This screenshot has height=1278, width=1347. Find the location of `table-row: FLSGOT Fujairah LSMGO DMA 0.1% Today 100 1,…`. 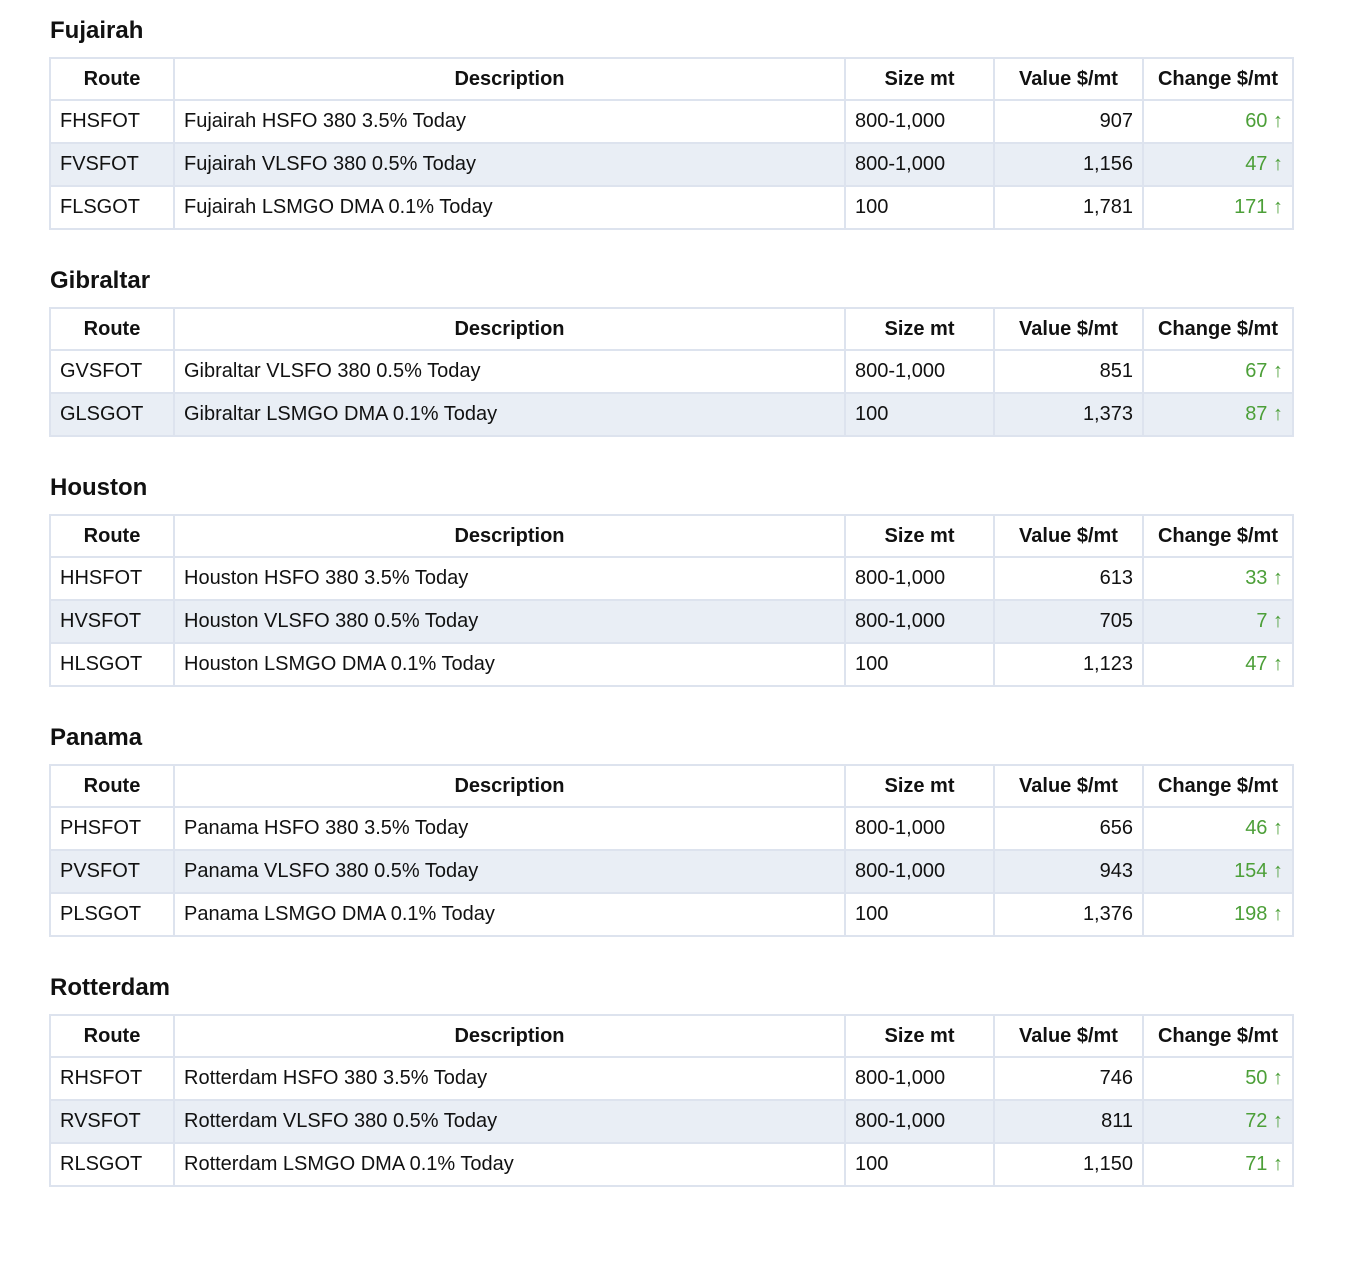

table-row: FLSGOT Fujairah LSMGO DMA 0.1% Today 100 1,… is located at coordinates (671, 207).